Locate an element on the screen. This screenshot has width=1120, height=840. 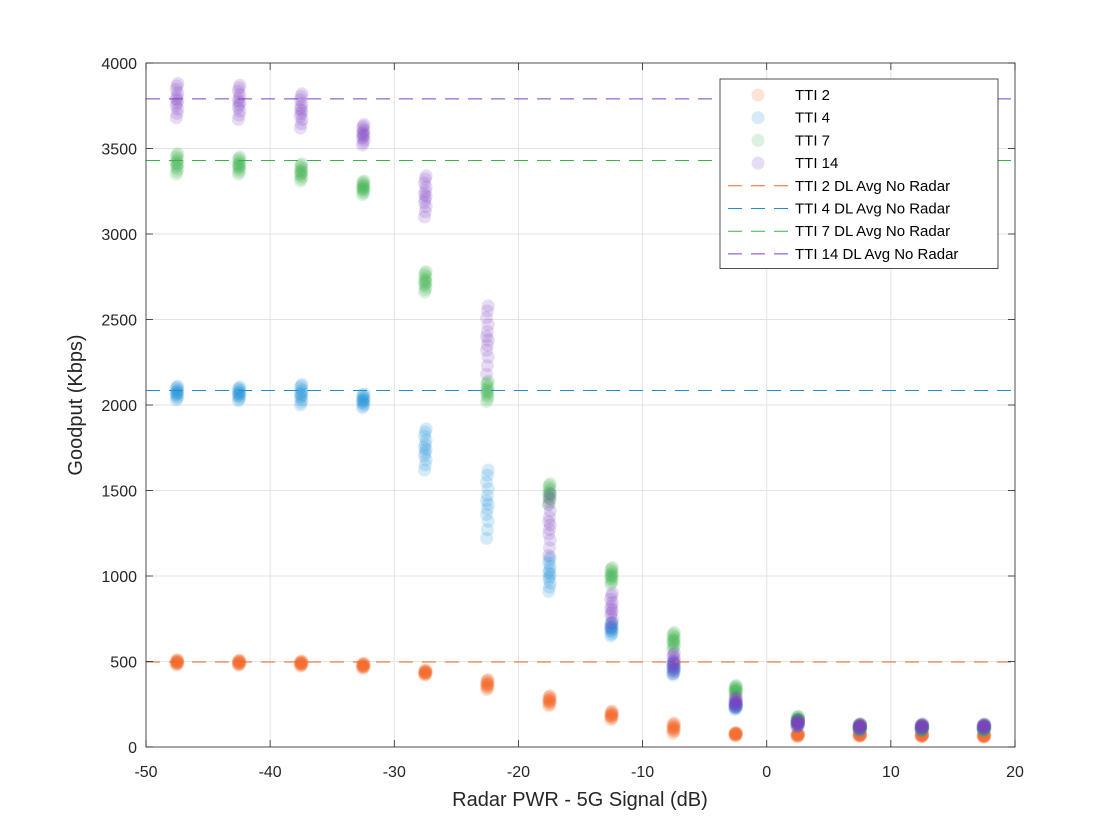
y-tick-label: 2000 is located at coordinates (119, 406).